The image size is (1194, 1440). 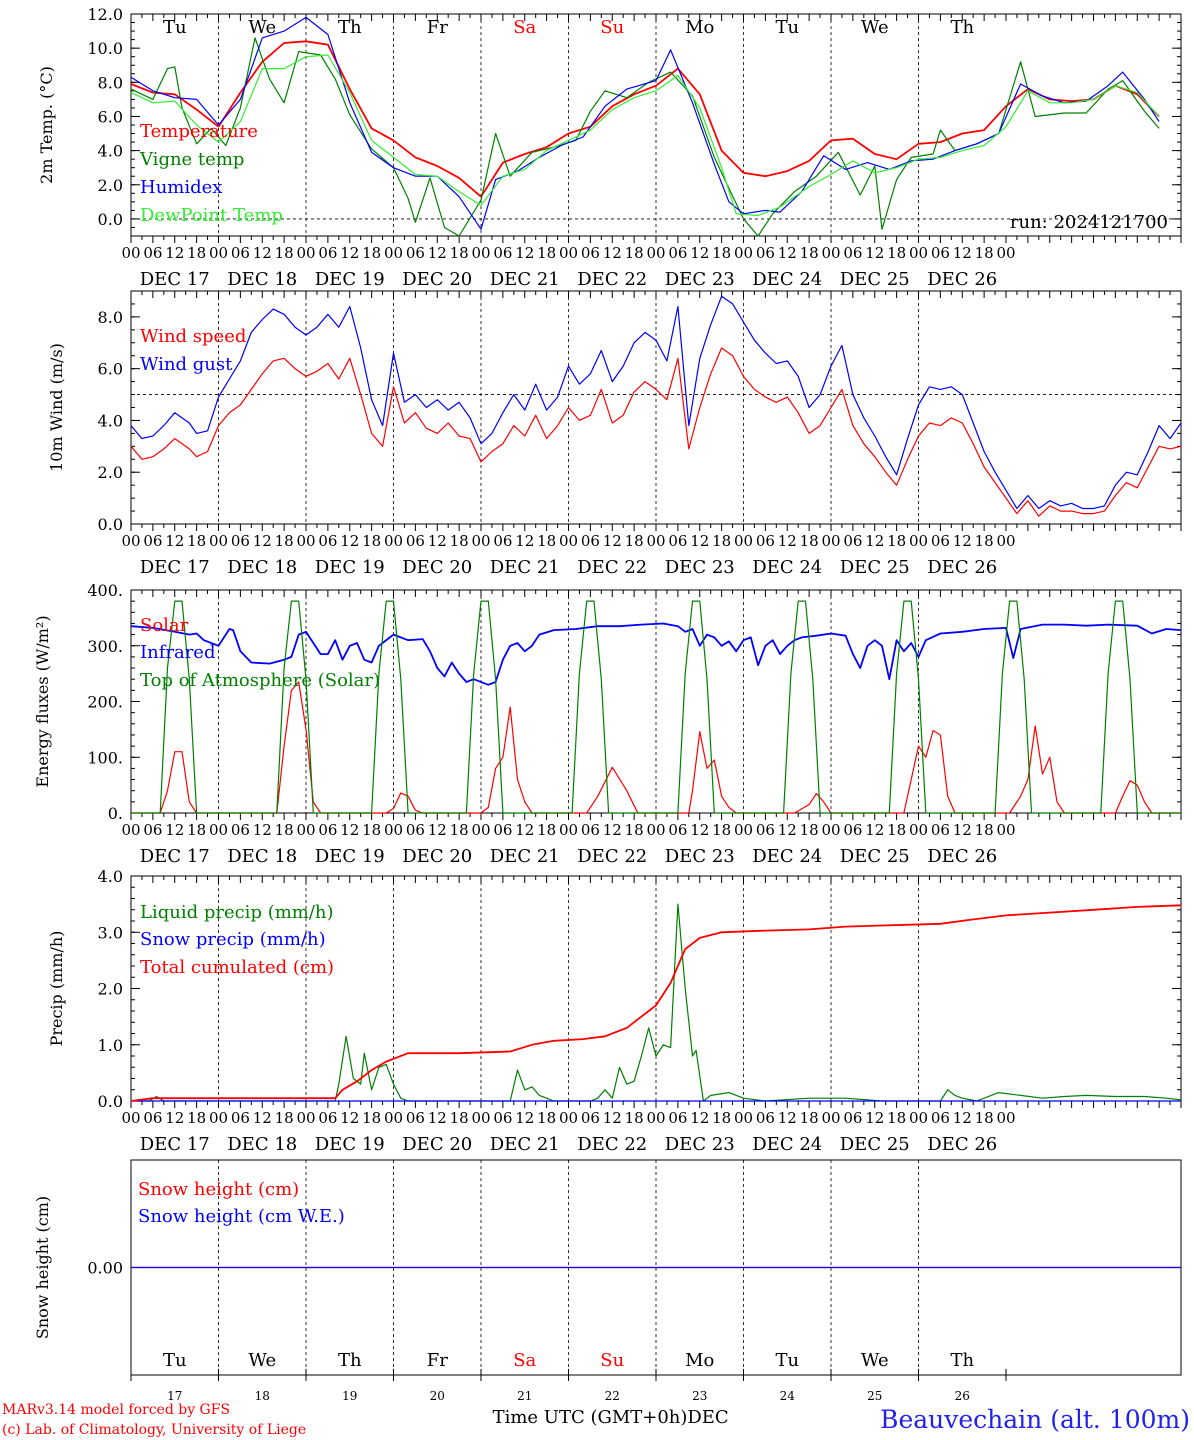 What do you see at coordinates (656, 654) in the screenshot?
I see `series-line-infrared` at bounding box center [656, 654].